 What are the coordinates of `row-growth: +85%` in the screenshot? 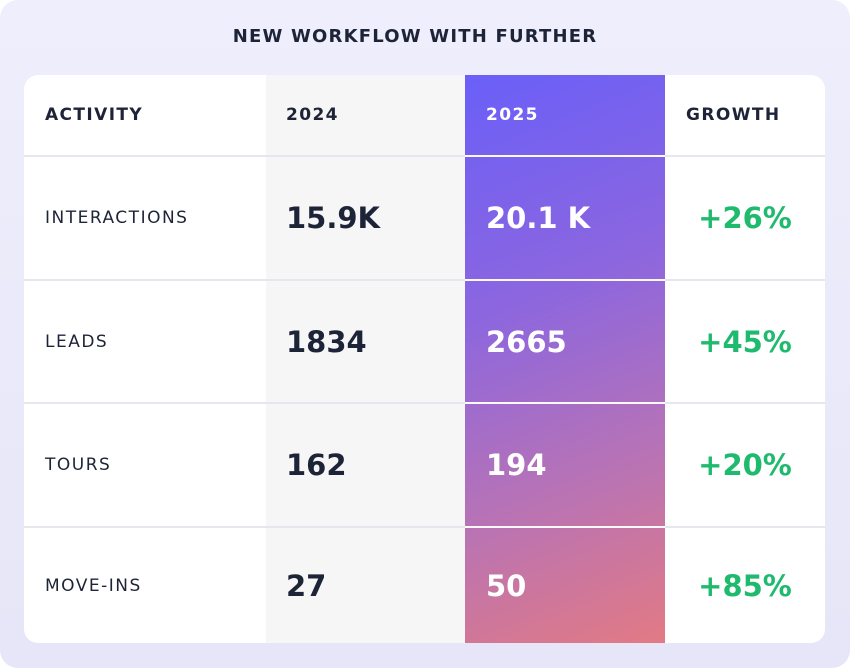 It's located at (745, 585).